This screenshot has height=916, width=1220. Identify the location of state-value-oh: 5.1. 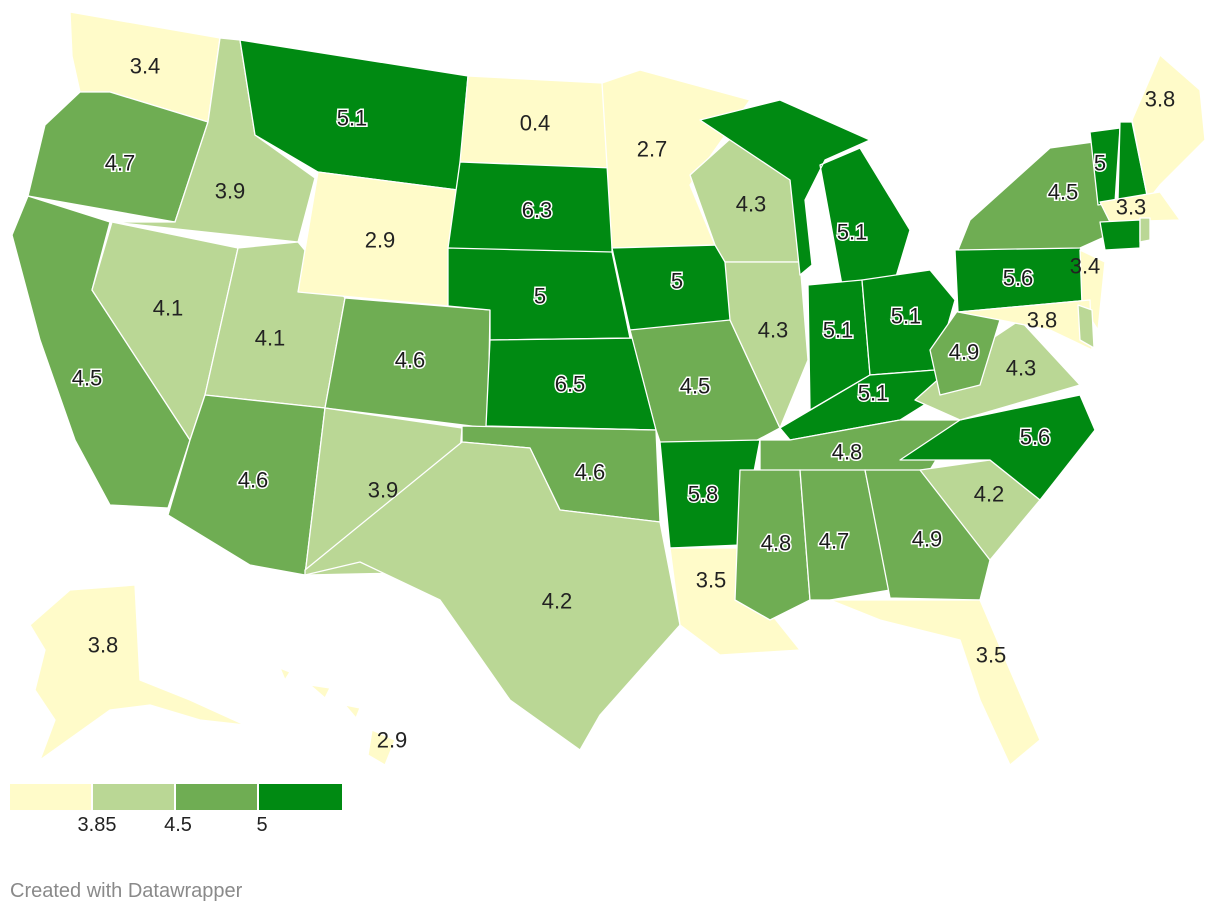
(906, 316).